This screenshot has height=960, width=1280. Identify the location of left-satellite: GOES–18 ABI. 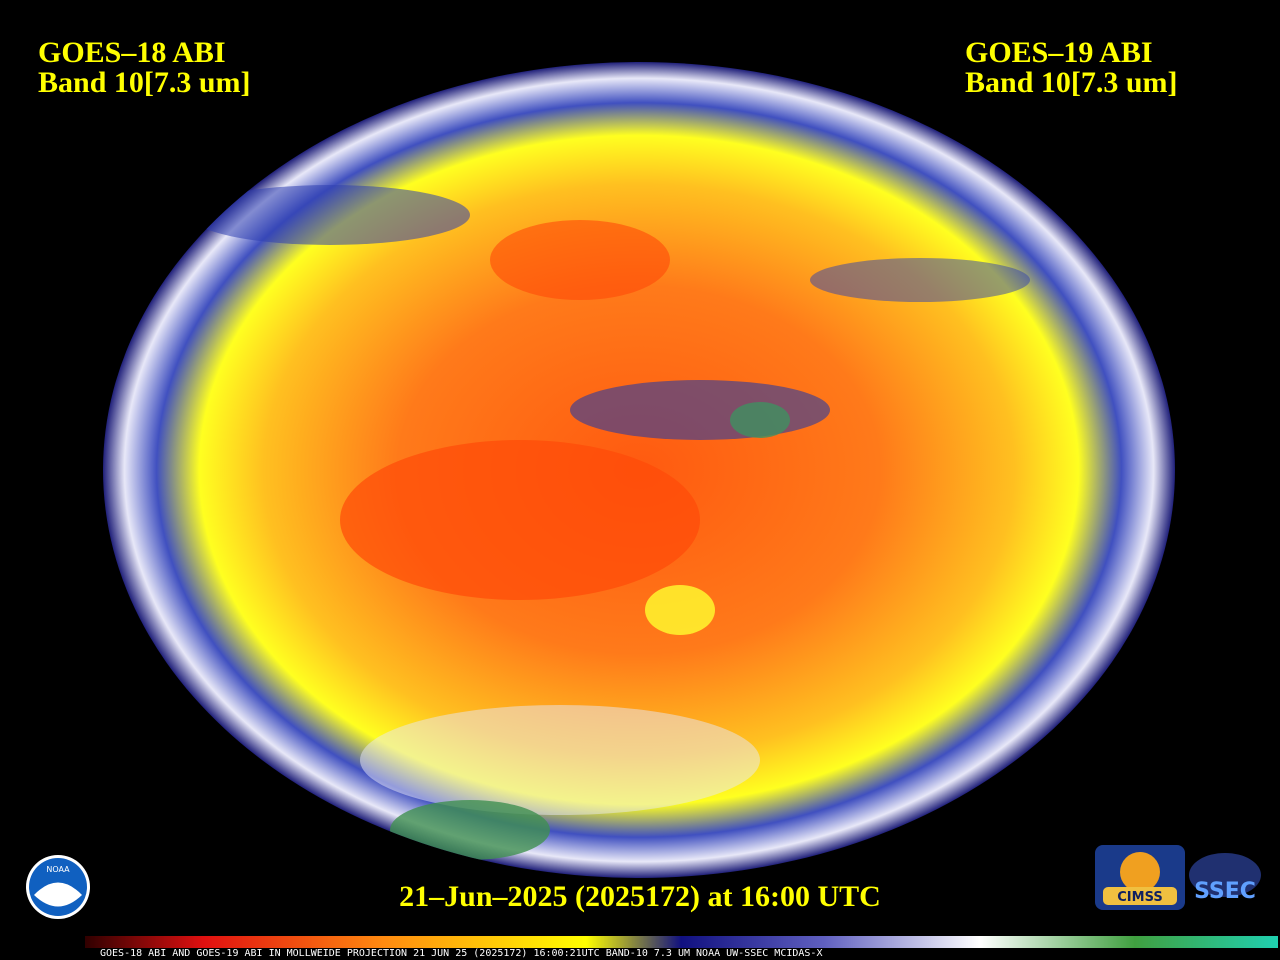
(132, 52).